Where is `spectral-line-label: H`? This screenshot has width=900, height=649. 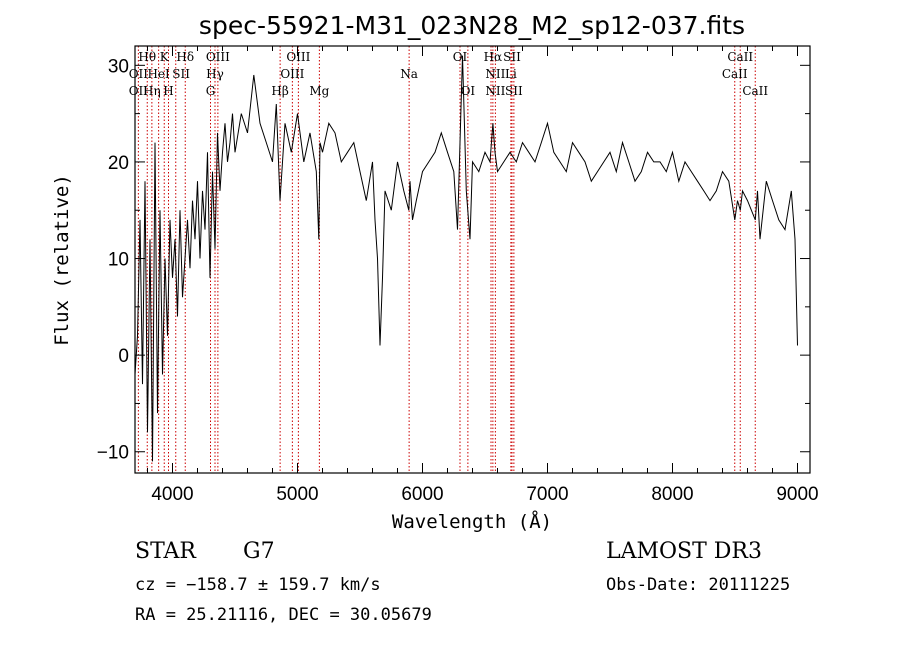 spectral-line-label: H is located at coordinates (168, 91).